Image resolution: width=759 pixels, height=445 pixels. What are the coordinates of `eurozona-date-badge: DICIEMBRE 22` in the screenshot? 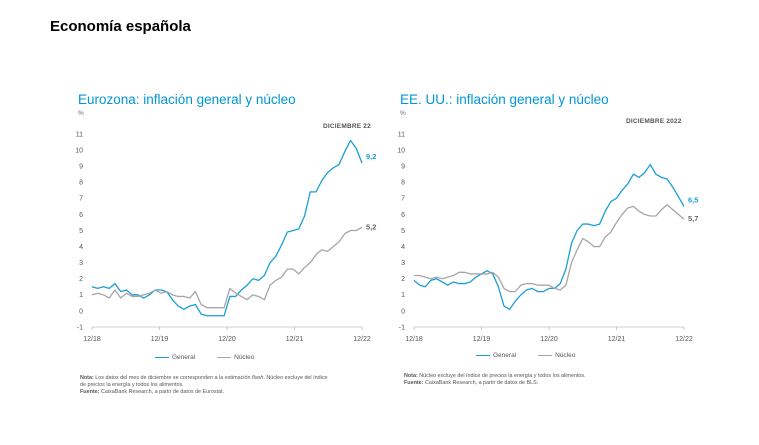 It's located at (347, 126).